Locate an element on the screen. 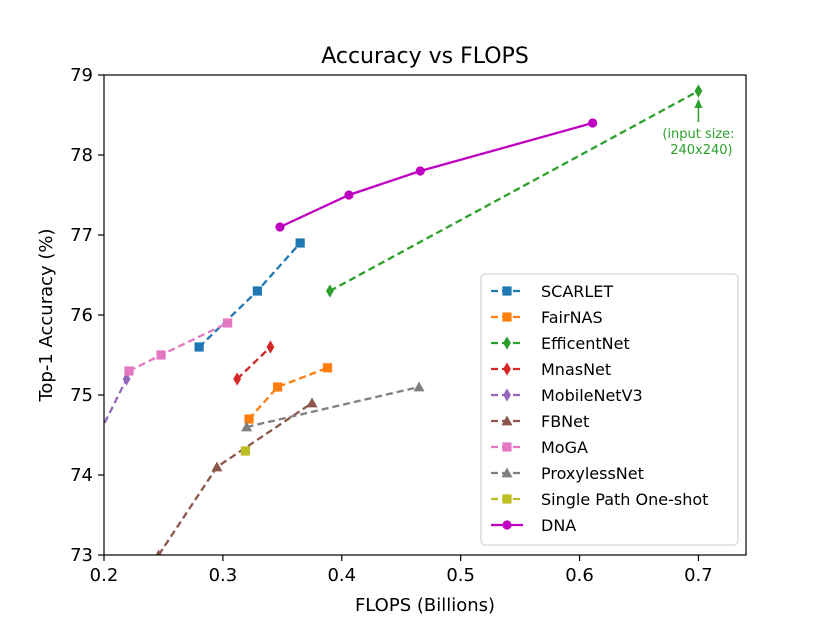 The width and height of the screenshot is (830, 623). series-line-mnasnet is located at coordinates (254, 363).